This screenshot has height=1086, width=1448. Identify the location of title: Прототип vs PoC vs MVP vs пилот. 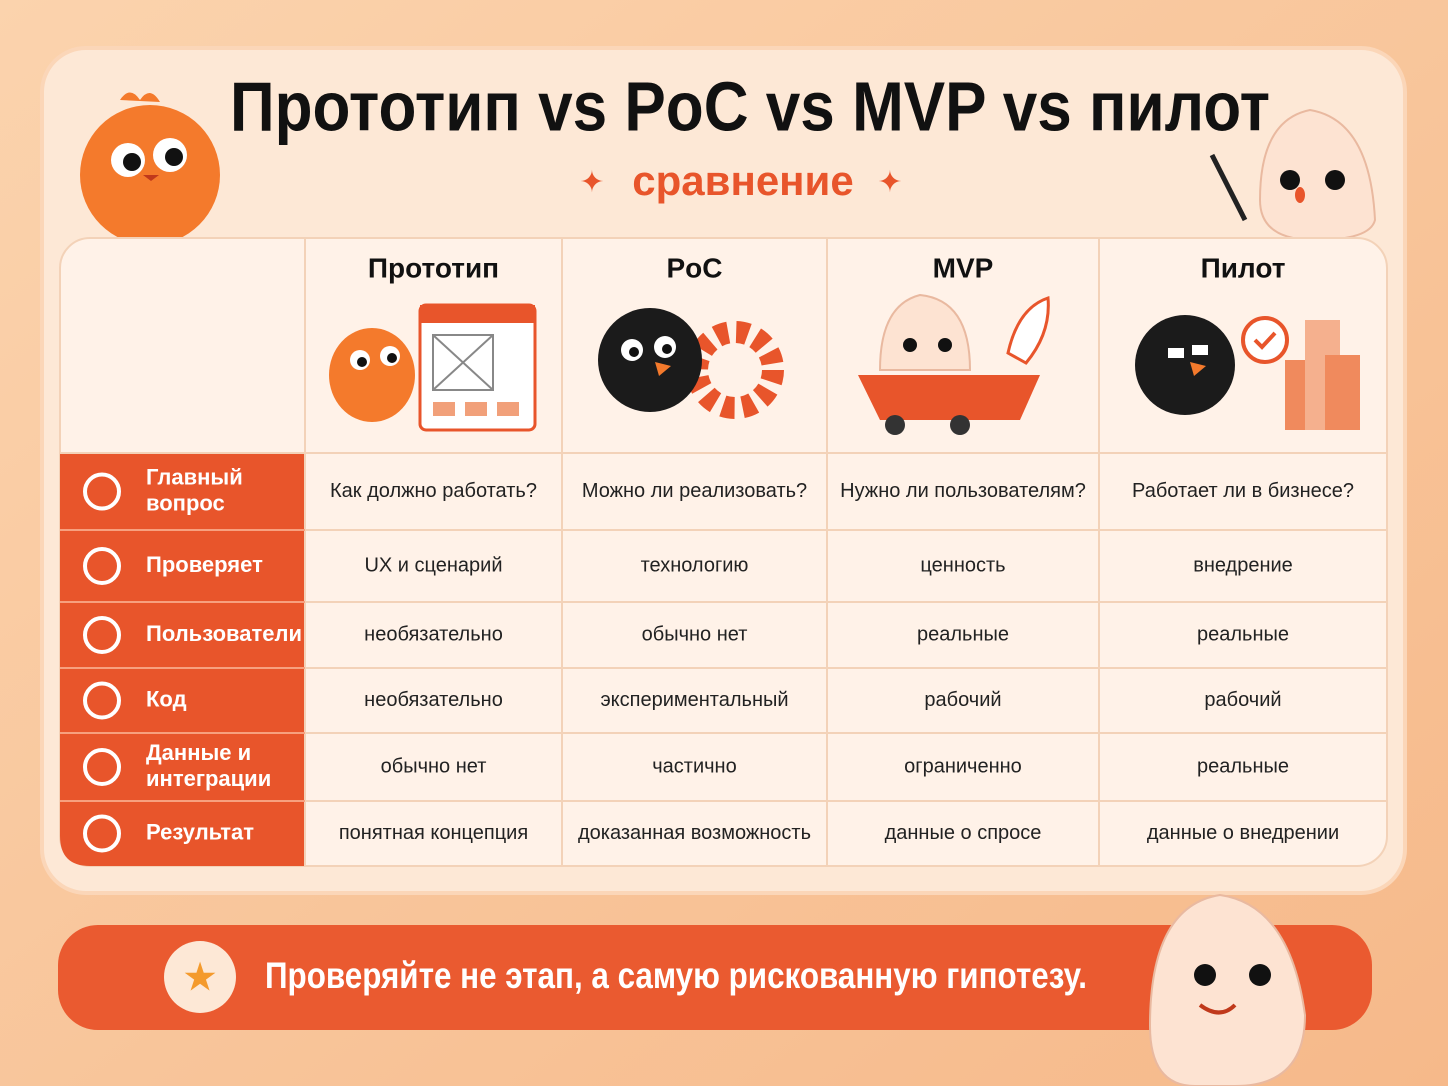
(750, 106).